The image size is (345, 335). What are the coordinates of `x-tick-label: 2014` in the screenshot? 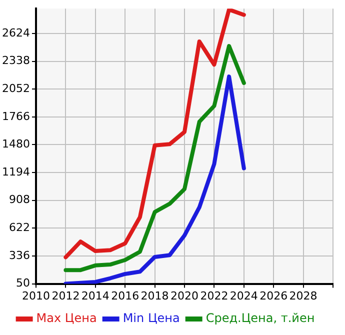 It's located at (95, 295).